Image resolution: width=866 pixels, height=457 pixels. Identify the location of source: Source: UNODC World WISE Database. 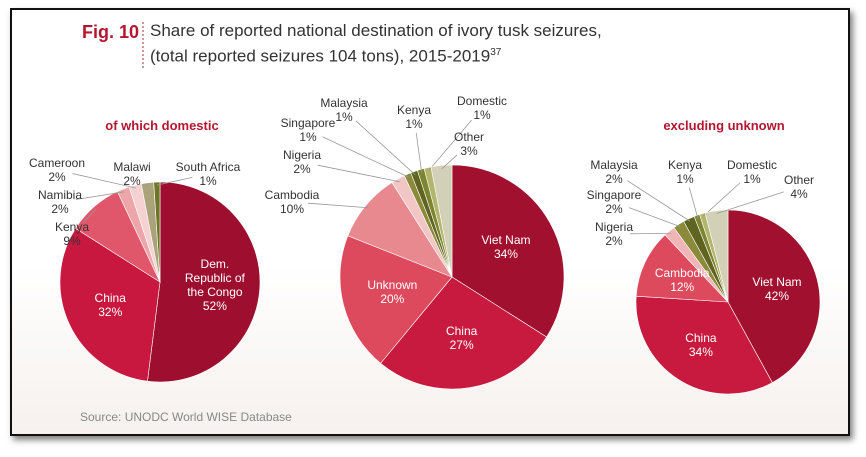
(186, 417).